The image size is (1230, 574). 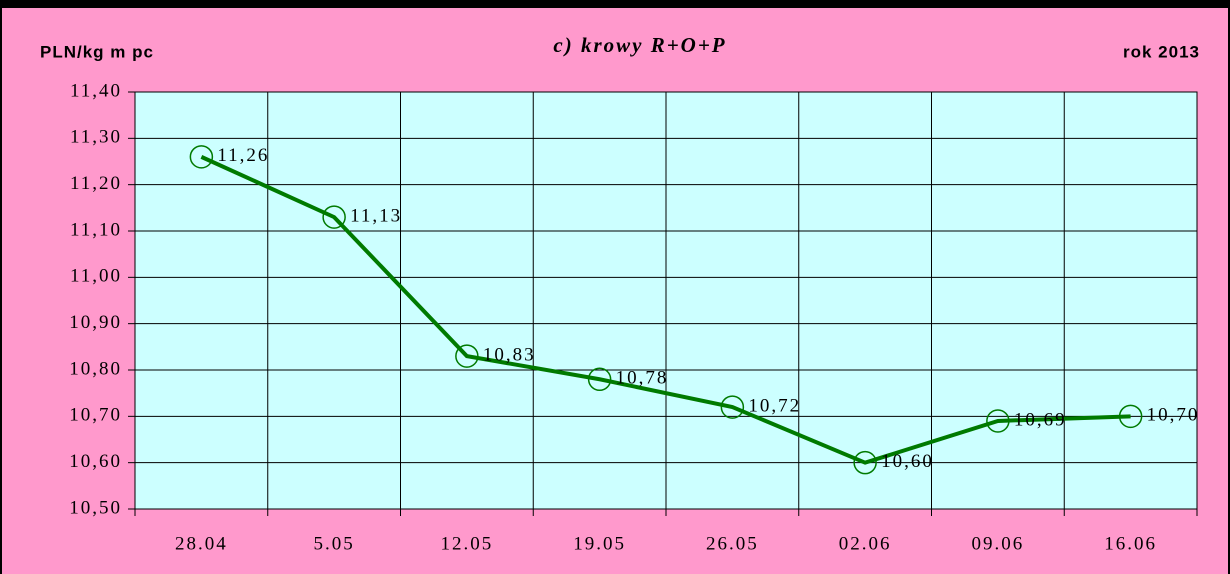 What do you see at coordinates (467, 543) in the screenshot?
I see `x-tick-label: 12.05` at bounding box center [467, 543].